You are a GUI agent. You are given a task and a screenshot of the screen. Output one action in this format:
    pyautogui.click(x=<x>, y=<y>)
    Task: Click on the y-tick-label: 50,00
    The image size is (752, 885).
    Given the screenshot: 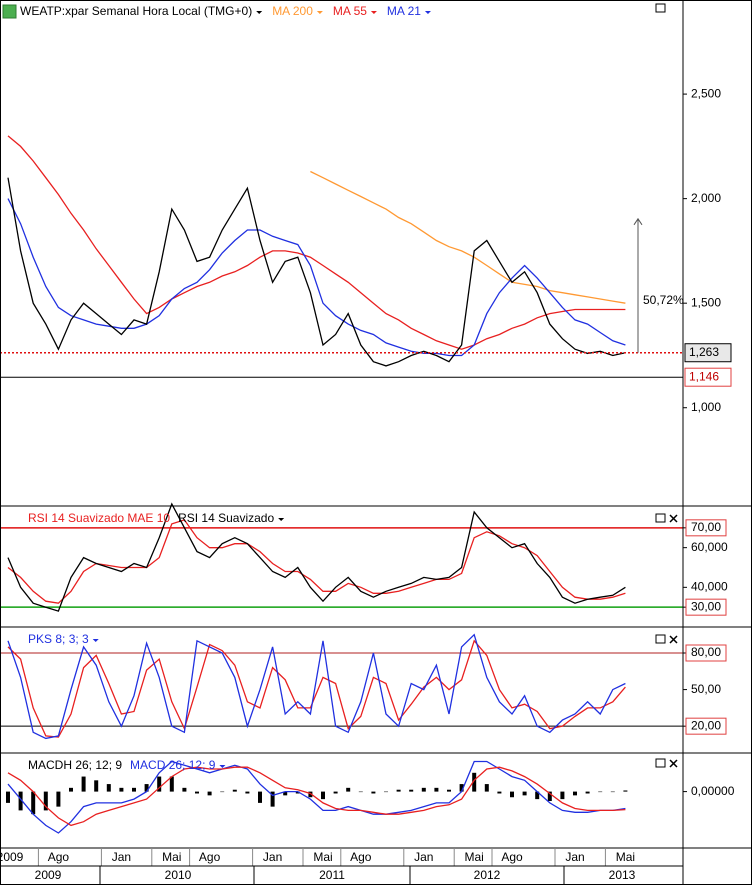 What is the action you would take?
    pyautogui.click(x=706, y=689)
    